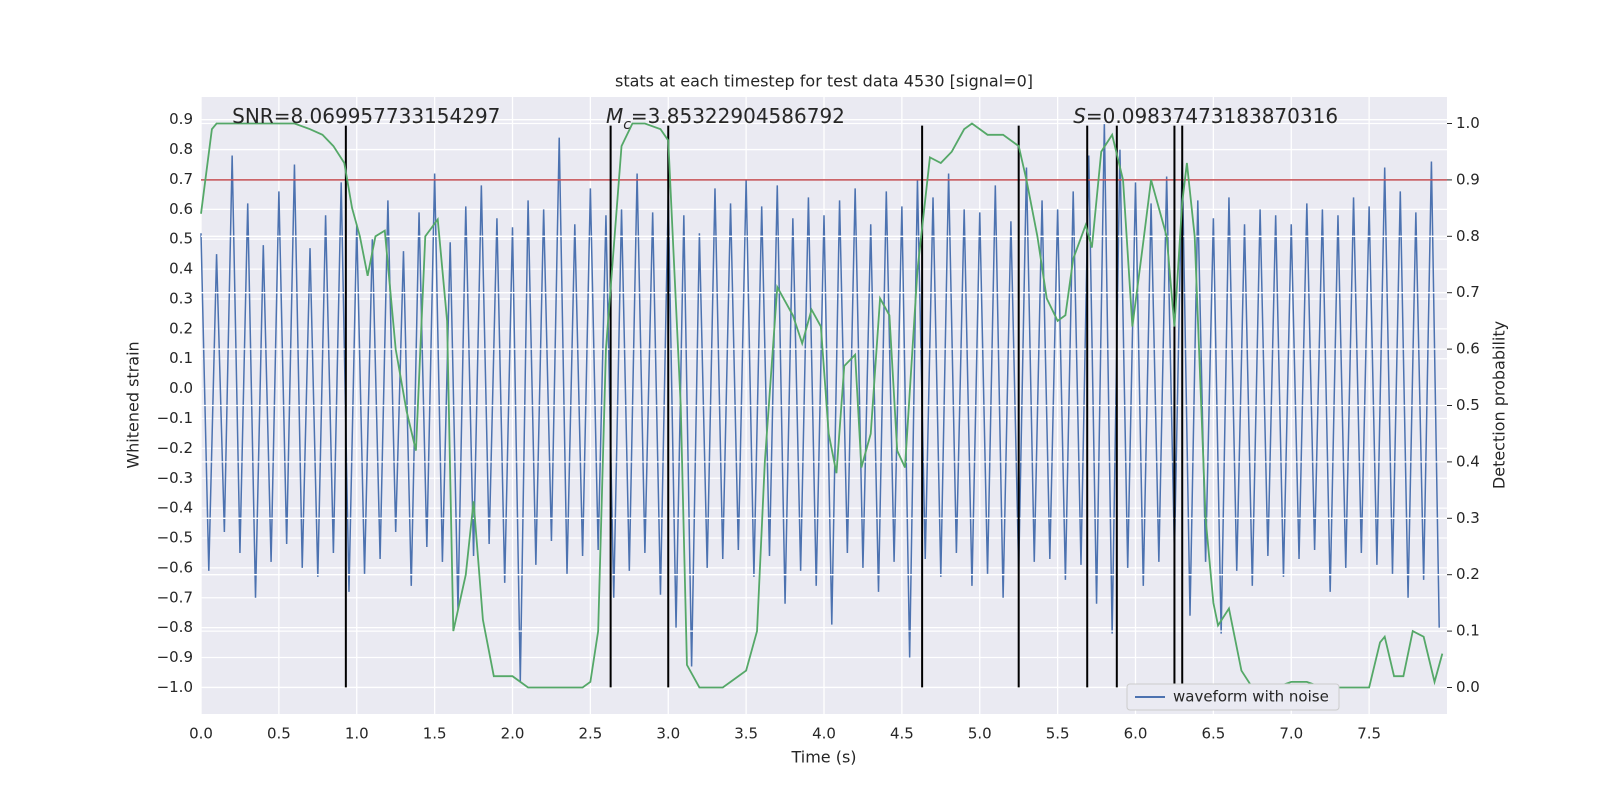 This screenshot has height=800, width=1600. I want to click on x-tick-label: 0.0, so click(201, 734).